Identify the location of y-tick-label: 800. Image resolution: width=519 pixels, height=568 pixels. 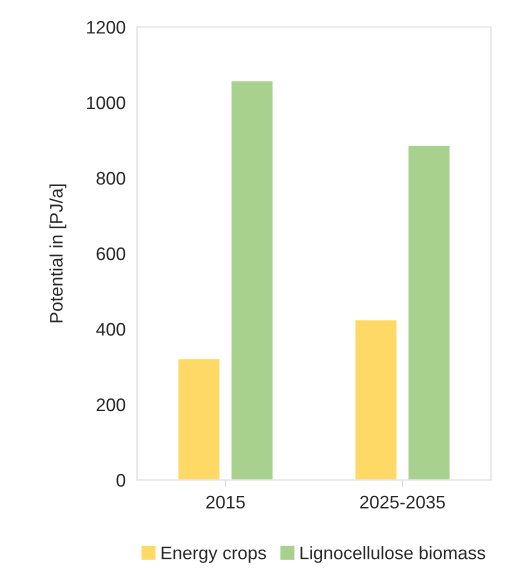
(111, 178).